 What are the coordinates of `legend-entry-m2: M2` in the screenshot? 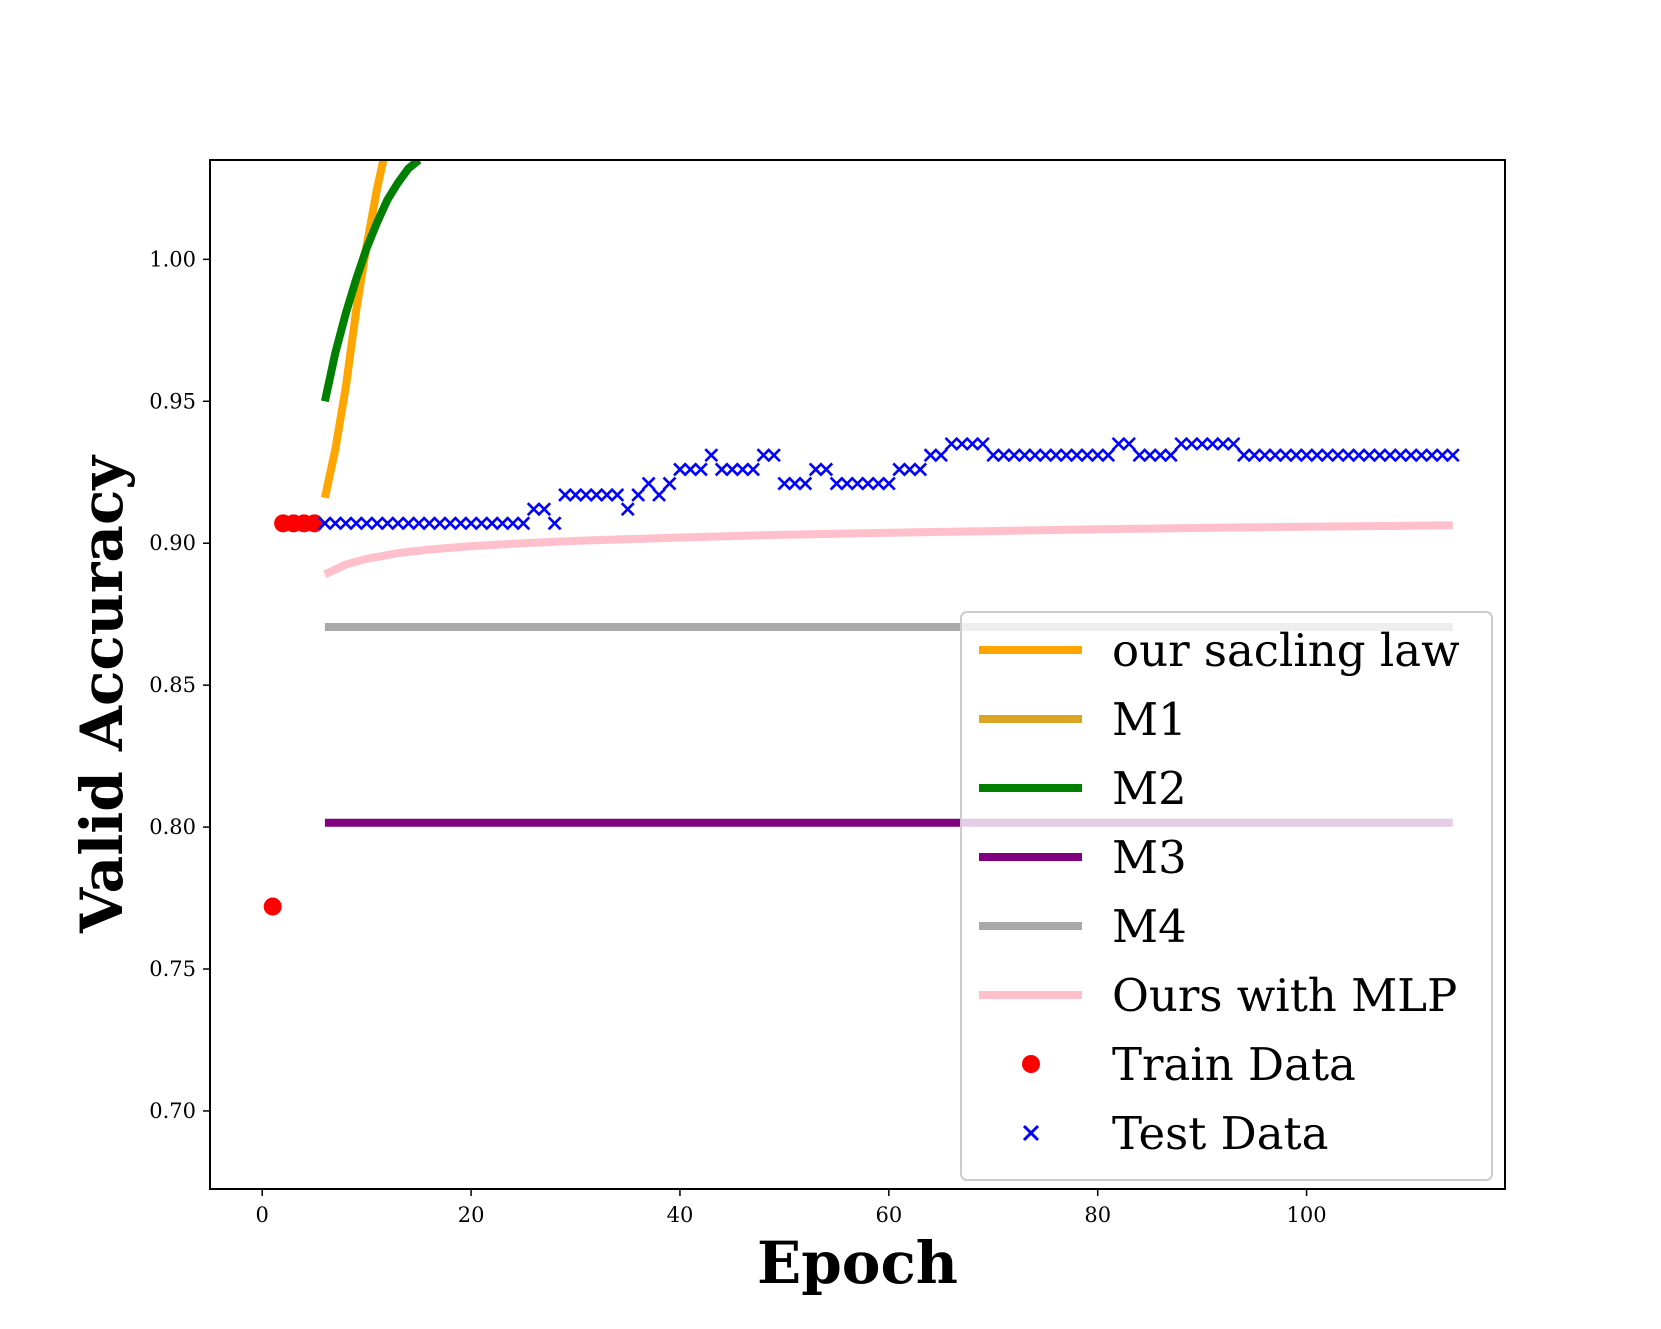 It's located at (1083, 788).